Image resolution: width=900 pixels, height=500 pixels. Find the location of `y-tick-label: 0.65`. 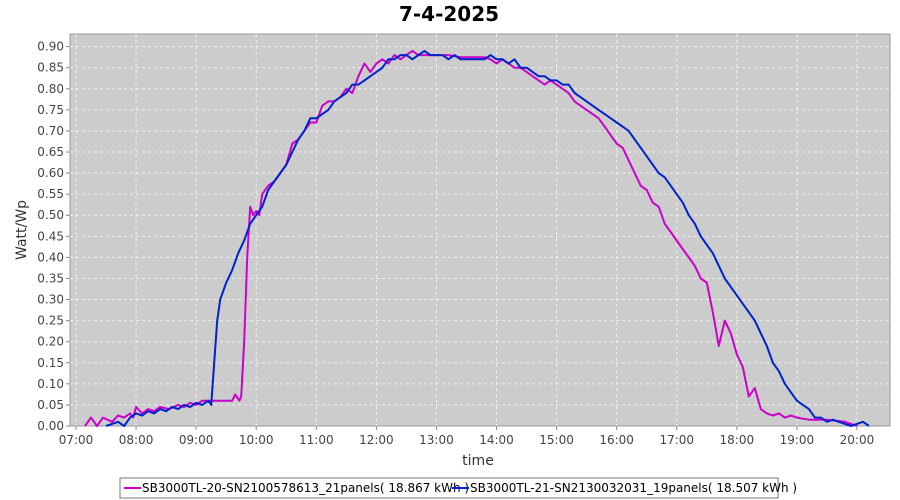

y-tick-label: 0.65 is located at coordinates (50, 152).